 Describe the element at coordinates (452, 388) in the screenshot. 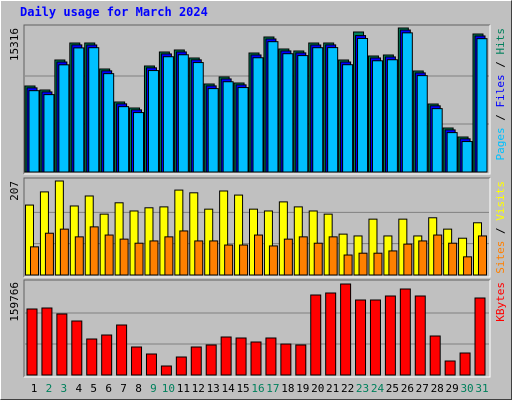

I see `x-tick-label: 29` at that location.